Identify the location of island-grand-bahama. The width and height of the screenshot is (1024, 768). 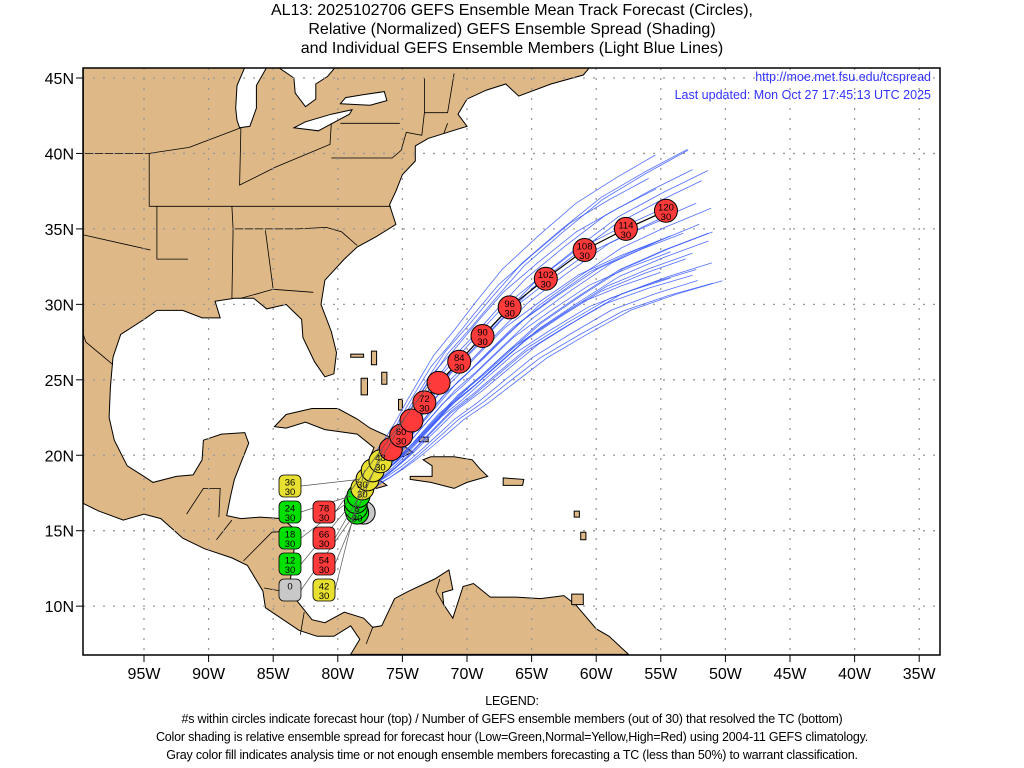
(357, 355).